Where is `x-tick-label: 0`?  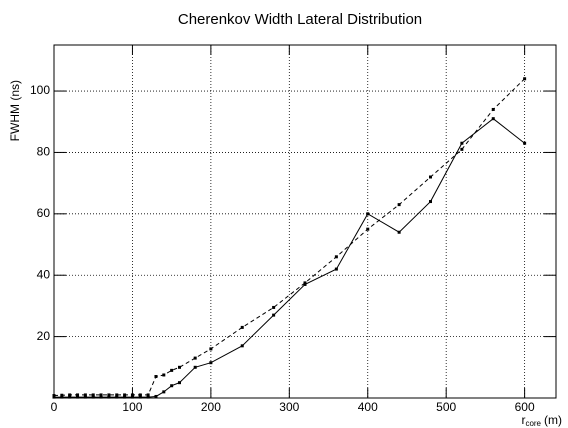 x-tick-label: 0 is located at coordinates (54, 407).